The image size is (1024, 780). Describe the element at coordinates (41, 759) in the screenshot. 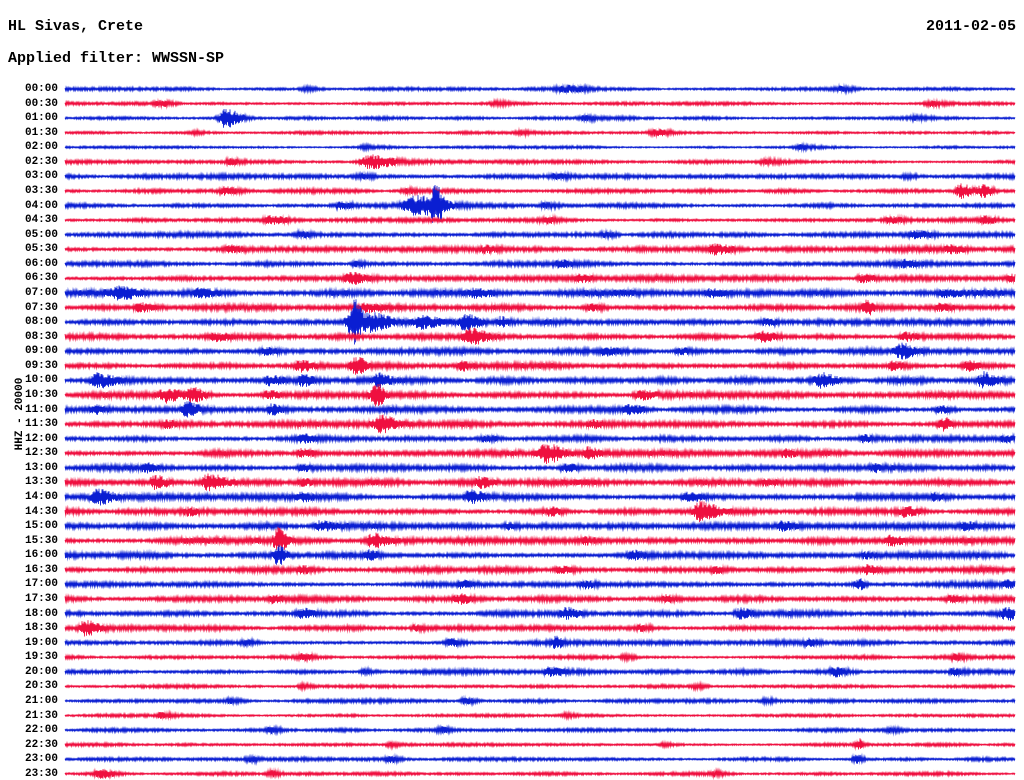

I see `trace-time-label: 23:00` at that location.